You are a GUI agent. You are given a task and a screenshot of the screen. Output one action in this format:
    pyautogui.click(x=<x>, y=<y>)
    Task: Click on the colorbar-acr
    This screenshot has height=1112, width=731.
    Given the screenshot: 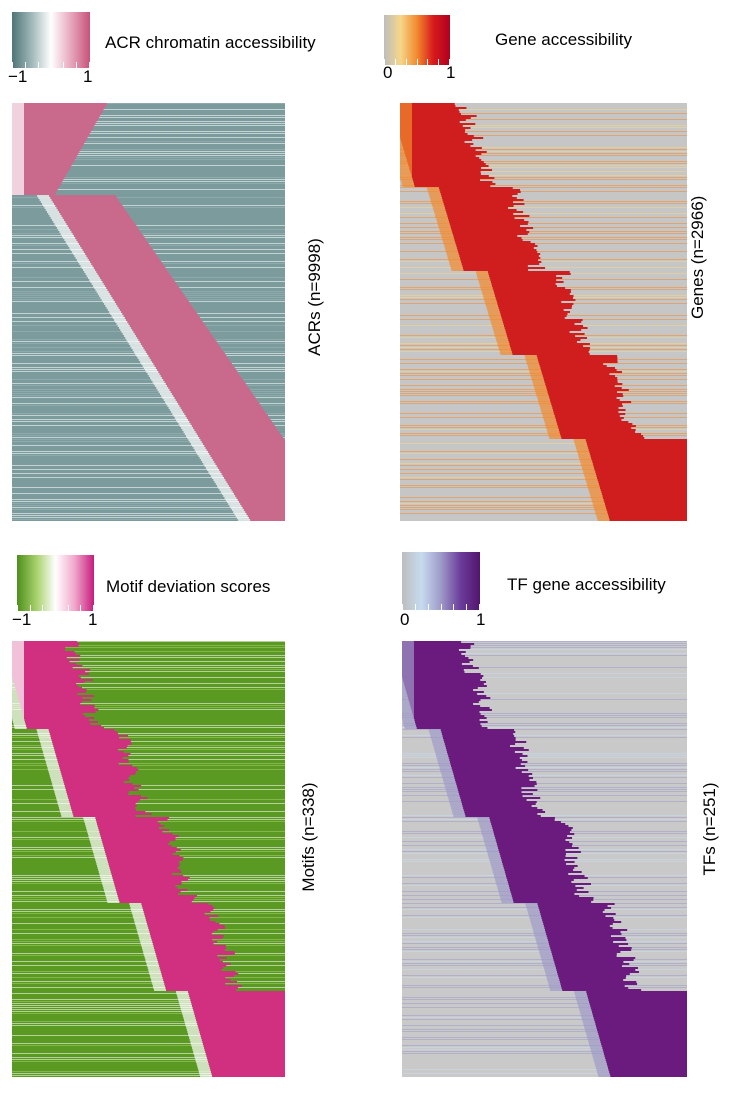 What is the action you would take?
    pyautogui.click(x=51, y=40)
    